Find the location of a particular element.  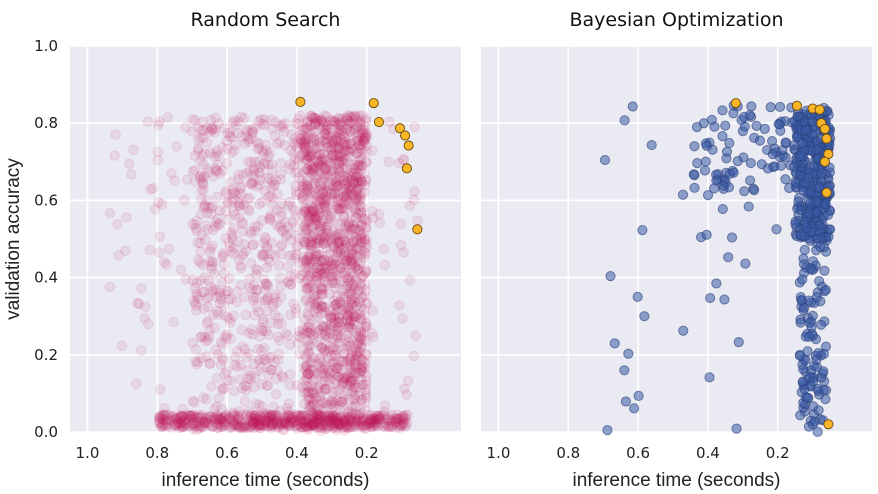

x-axis-label-bayesian-optimization: inference time (seconds) is located at coordinates (676, 480).